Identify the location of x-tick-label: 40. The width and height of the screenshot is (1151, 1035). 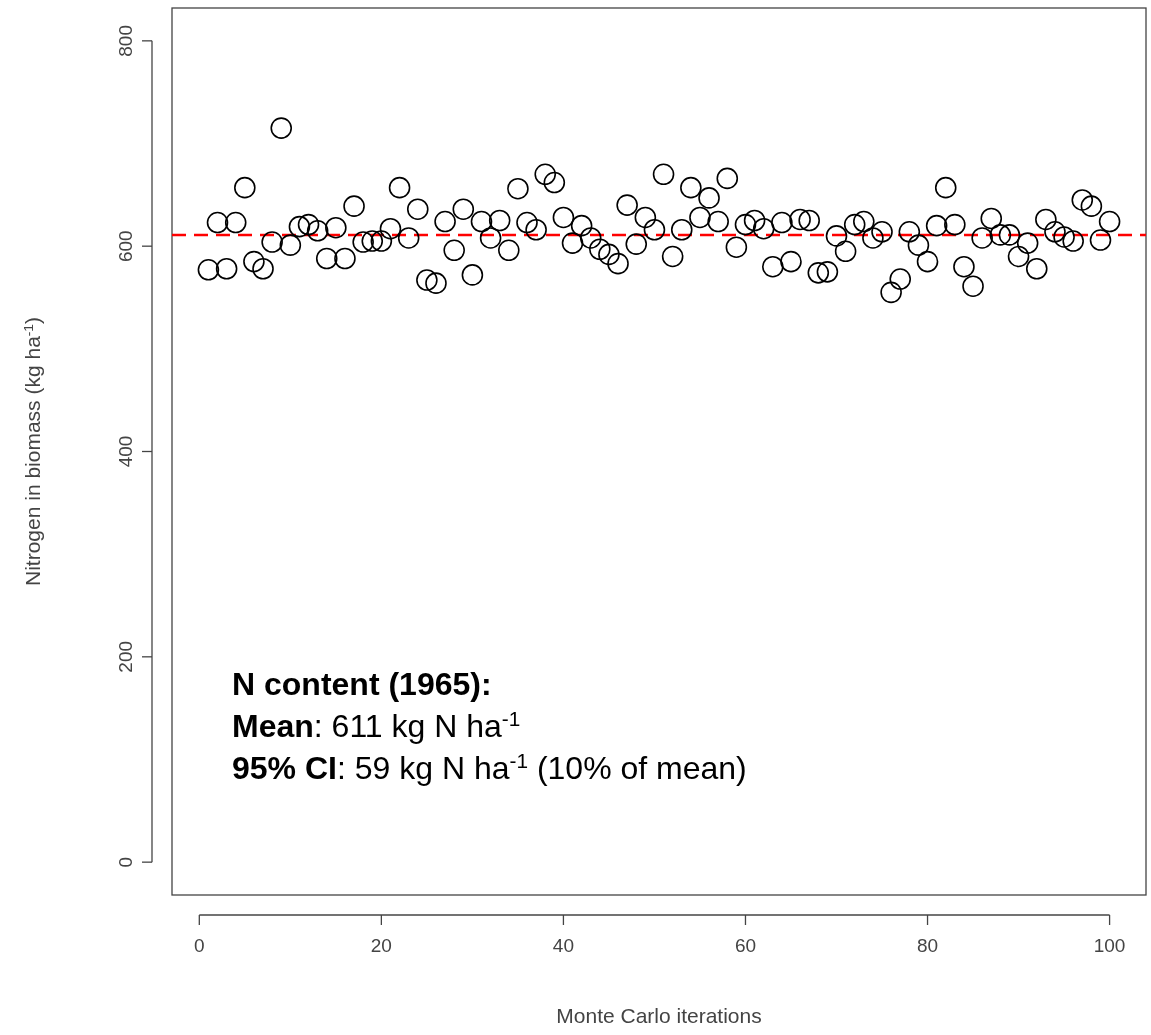
(563, 945).